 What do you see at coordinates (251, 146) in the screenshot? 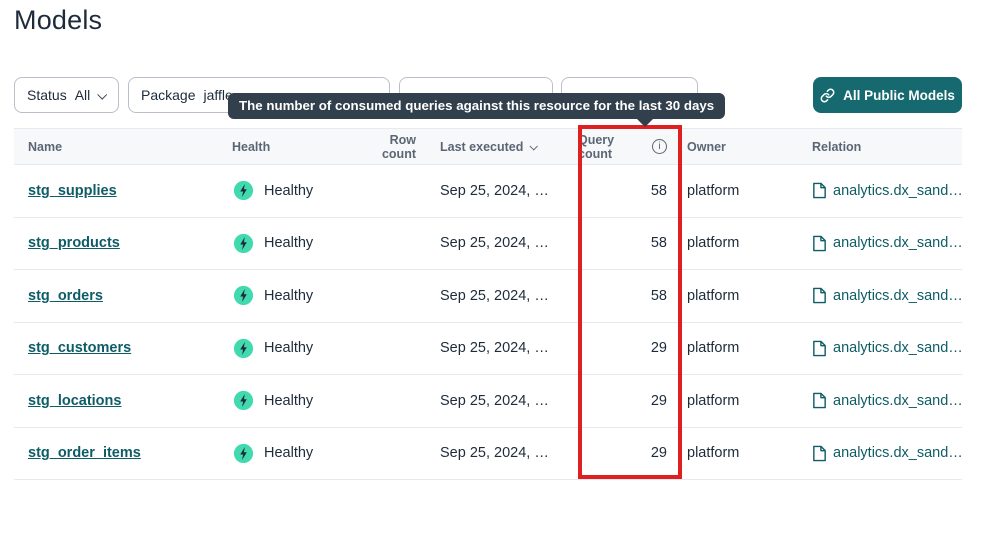
I see `column-header-health: Health` at bounding box center [251, 146].